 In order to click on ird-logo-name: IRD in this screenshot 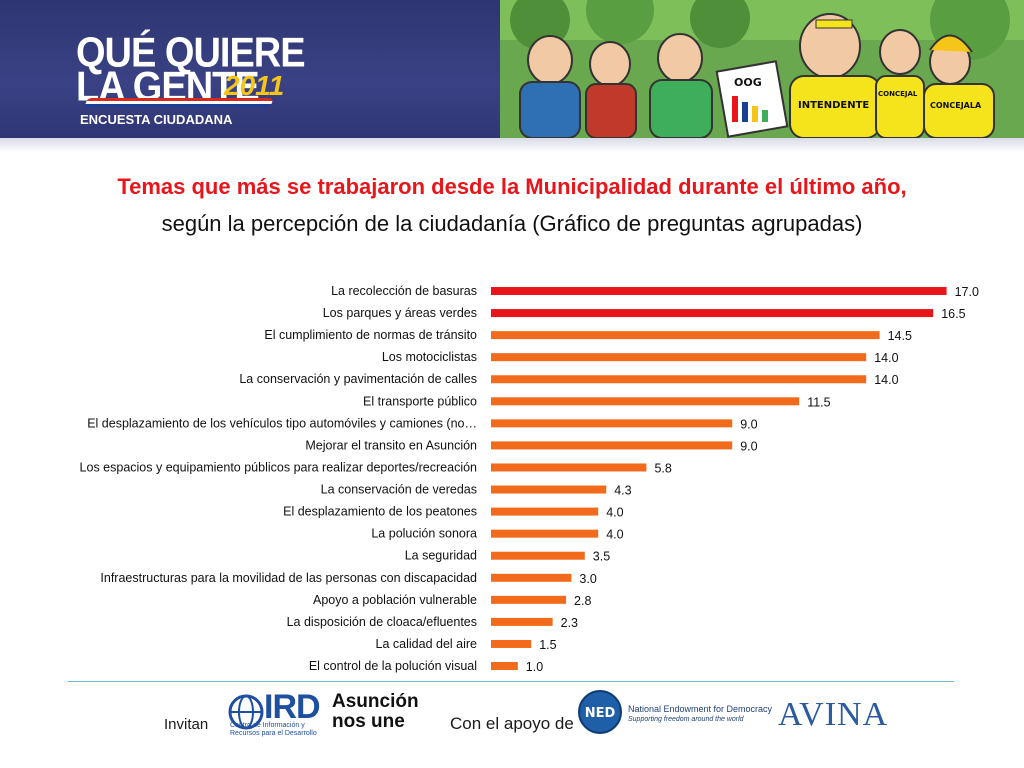, I will do `click(292, 707)`.